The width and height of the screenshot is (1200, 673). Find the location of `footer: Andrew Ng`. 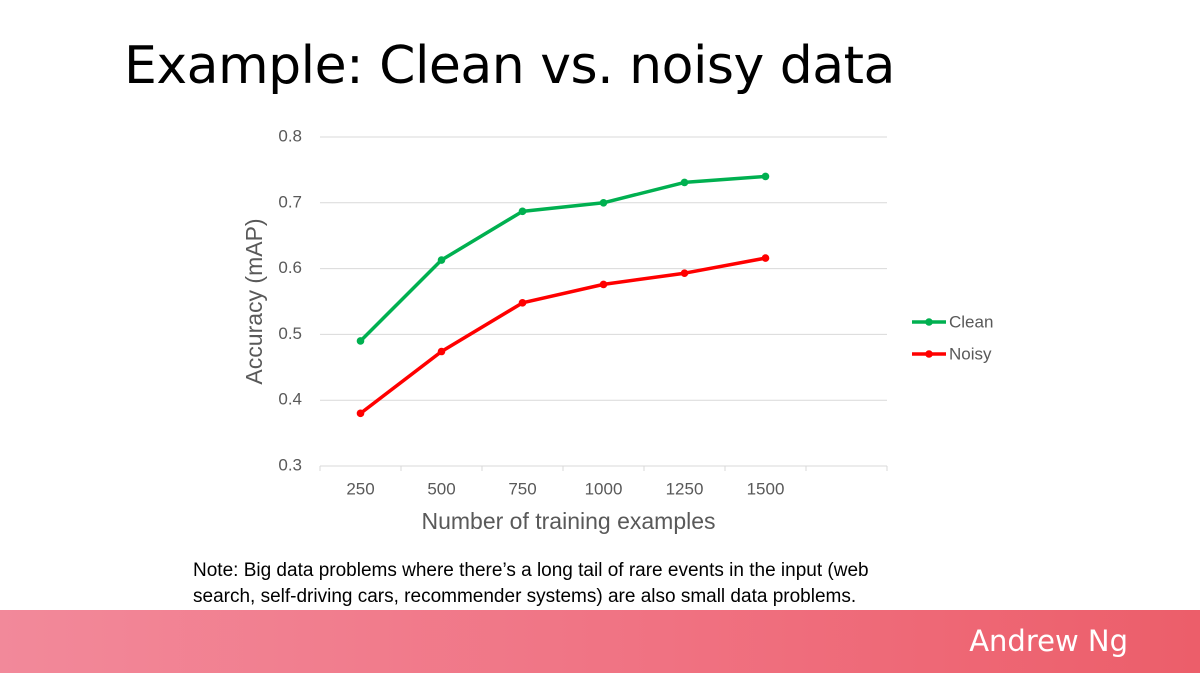

footer: Andrew Ng is located at coordinates (600, 641).